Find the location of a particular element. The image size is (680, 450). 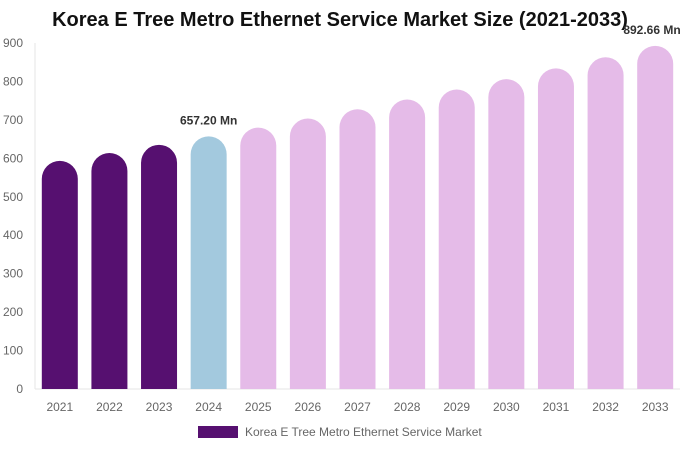

bar-2025 is located at coordinates (258, 258).